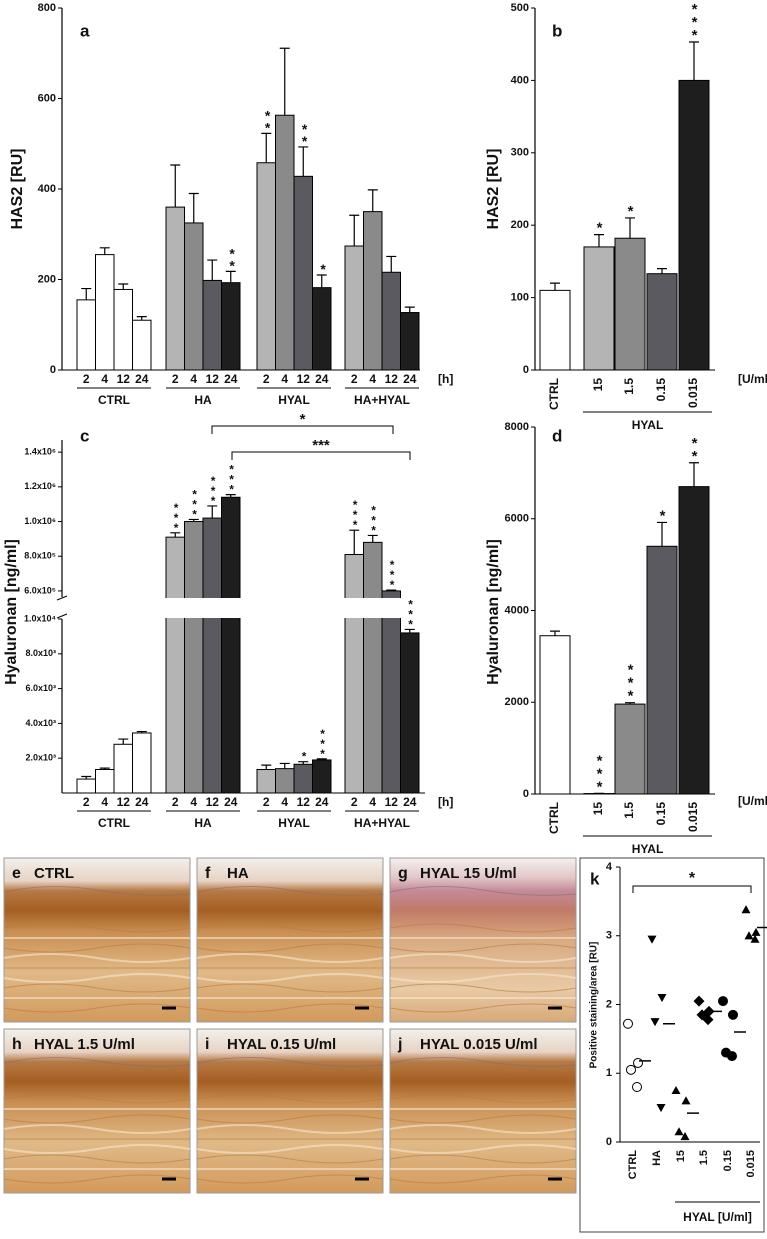 The image size is (767, 1239). What do you see at coordinates (244, 608) in the screenshot?
I see `axis-break` at bounding box center [244, 608].